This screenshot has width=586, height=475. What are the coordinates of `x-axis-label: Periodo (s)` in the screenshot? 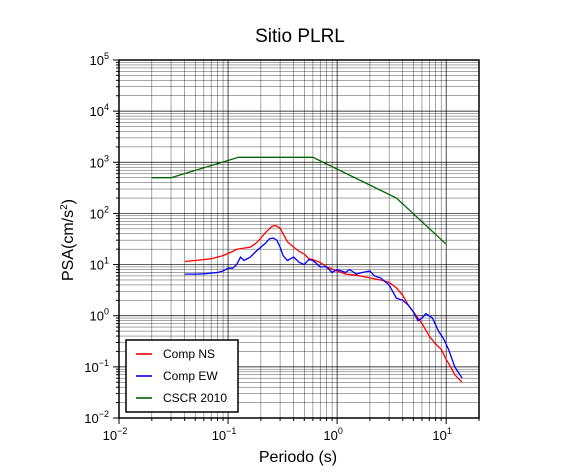 It's located at (298, 457).